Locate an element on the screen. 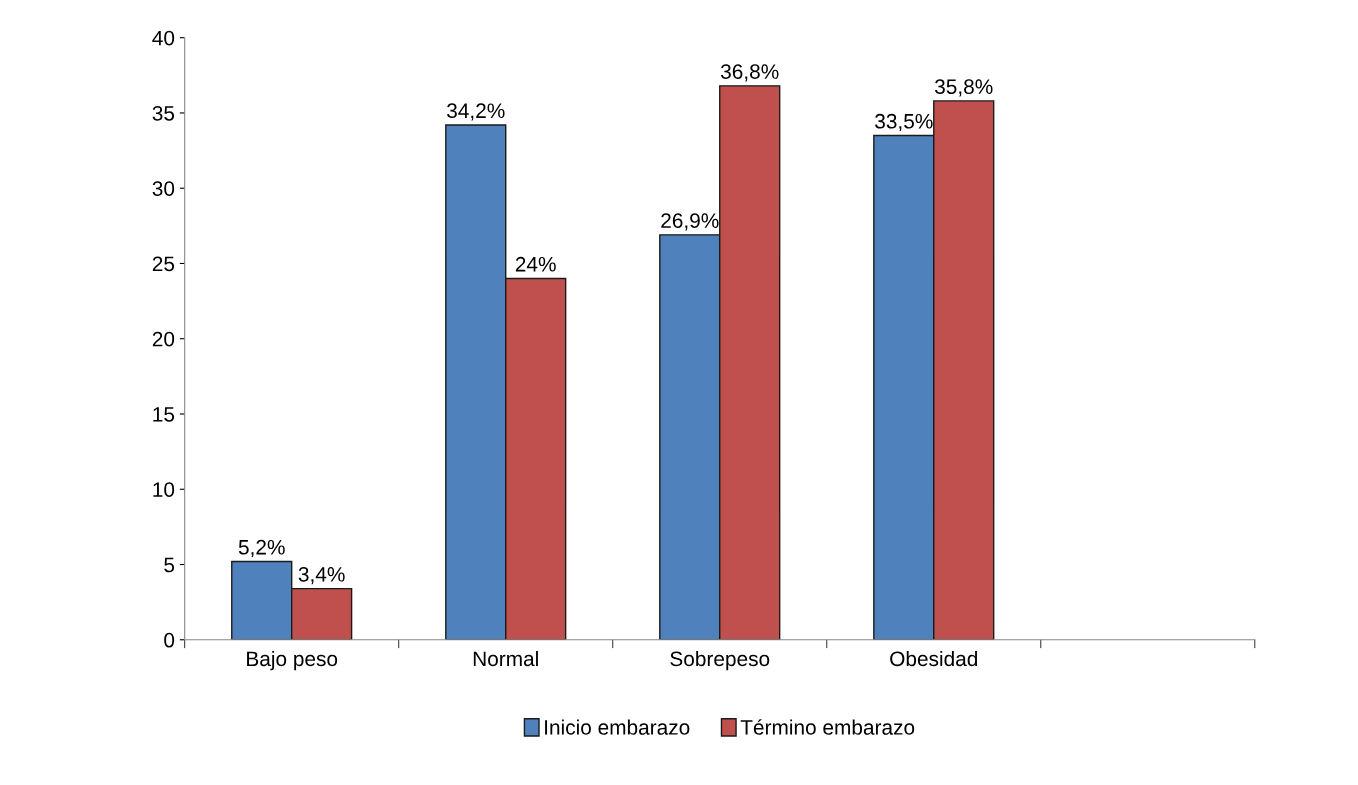 The height and width of the screenshot is (785, 1358). data-label: 5,2% is located at coordinates (261, 548).